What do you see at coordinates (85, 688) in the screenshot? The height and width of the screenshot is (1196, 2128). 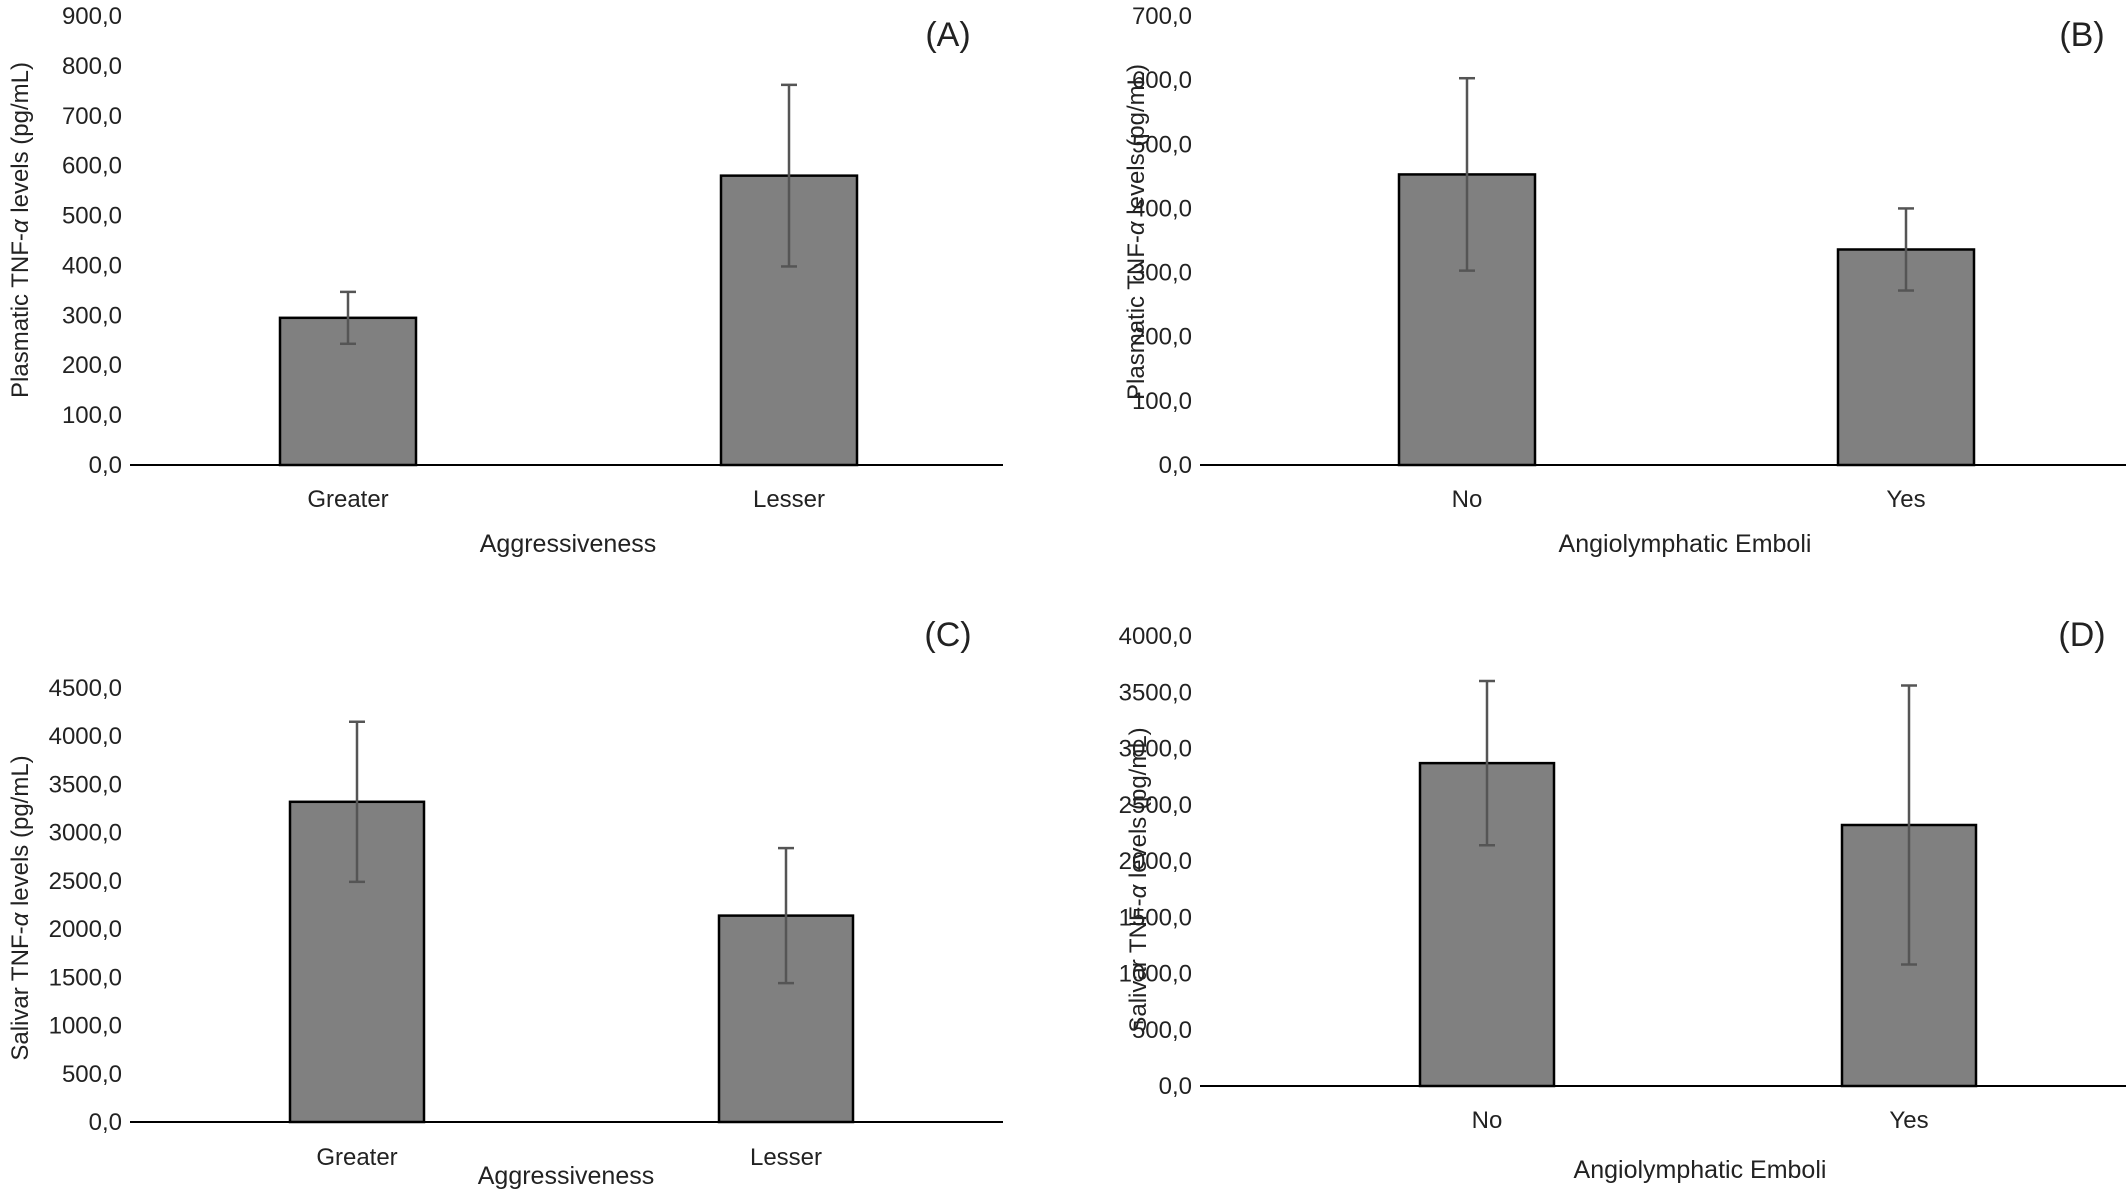 I see `y-tick-label: 4500,0` at bounding box center [85, 688].